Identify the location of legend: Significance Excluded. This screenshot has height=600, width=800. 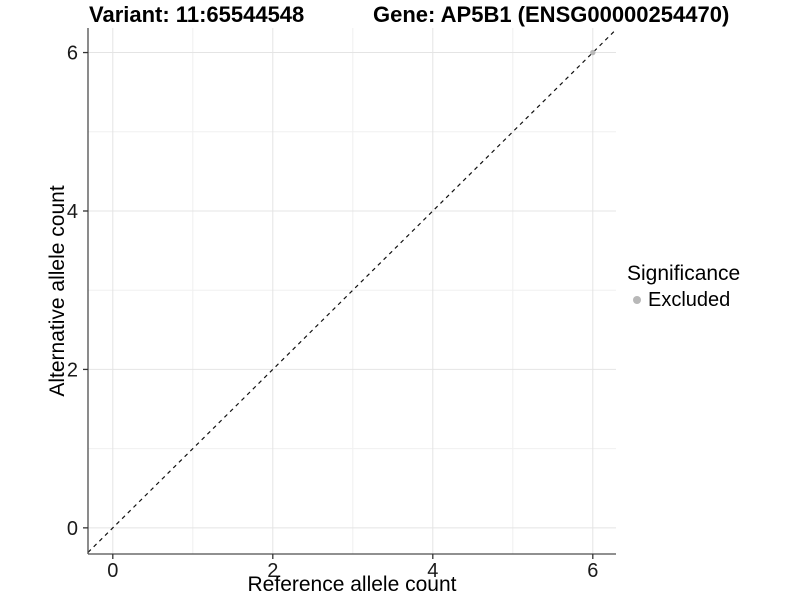
(683, 287).